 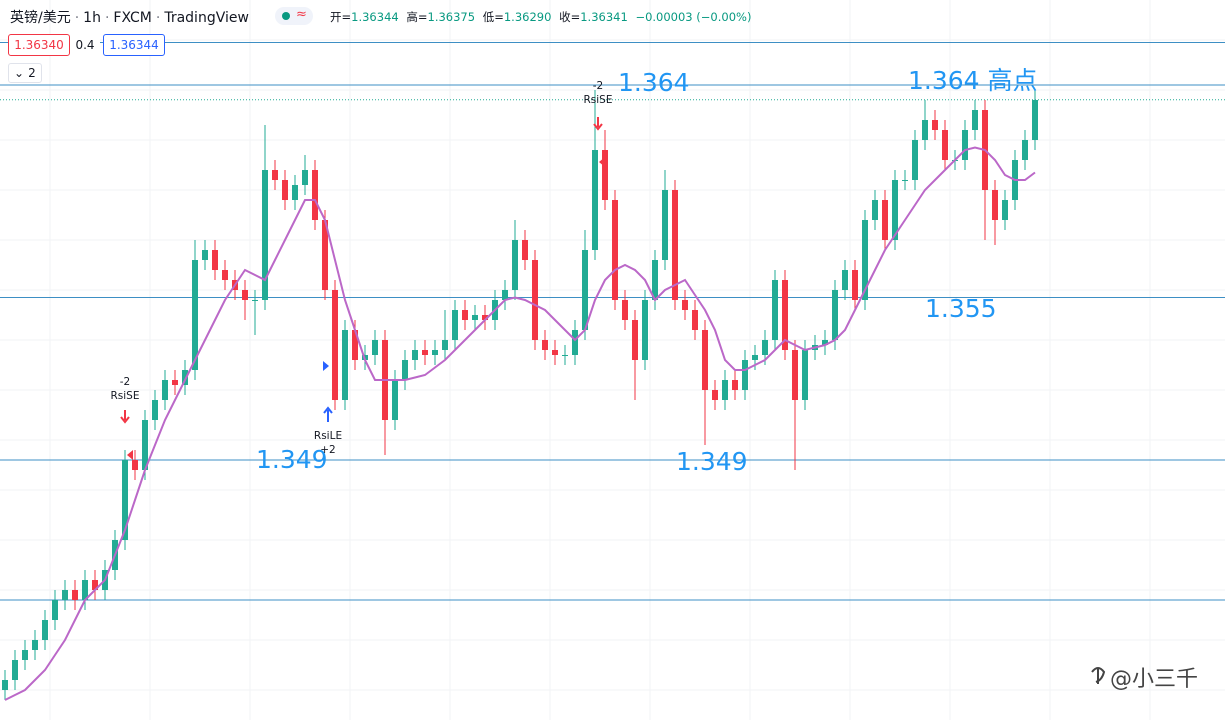 What do you see at coordinates (973, 80) in the screenshot?
I see `annotation: 1.364 高点` at bounding box center [973, 80].